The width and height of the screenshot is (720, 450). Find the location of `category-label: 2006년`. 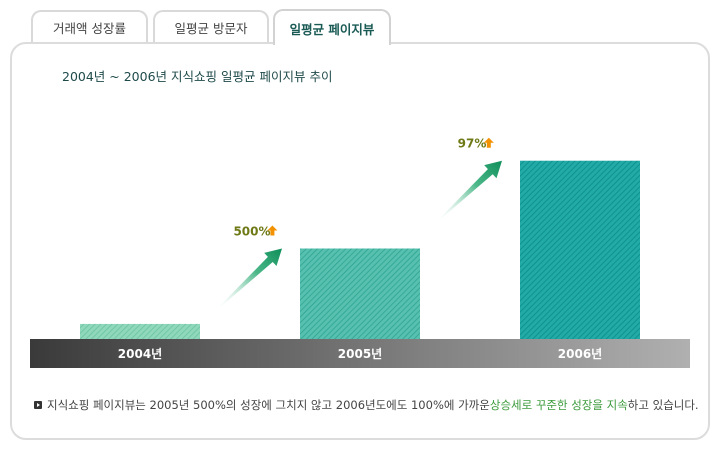

category-label: 2006년 is located at coordinates (580, 354).